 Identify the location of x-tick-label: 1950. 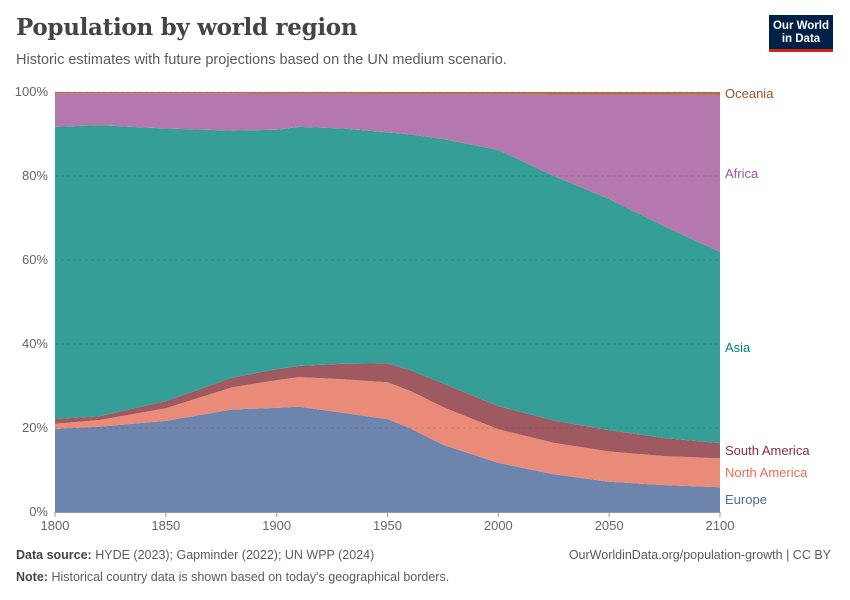
(387, 525).